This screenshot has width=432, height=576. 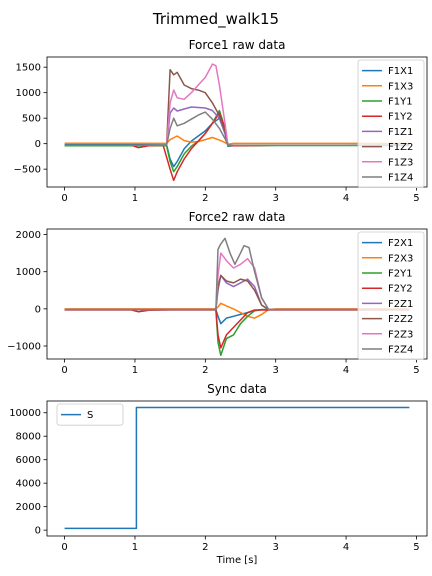 I want to click on legend-item-F1Z3: F1Z3, so click(x=387, y=162).